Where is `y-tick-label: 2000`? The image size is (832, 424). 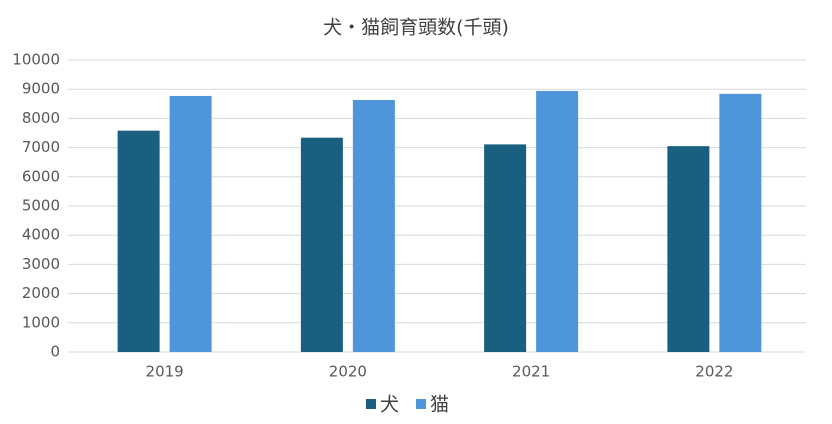
y-tick-label: 2000 is located at coordinates (41, 293).